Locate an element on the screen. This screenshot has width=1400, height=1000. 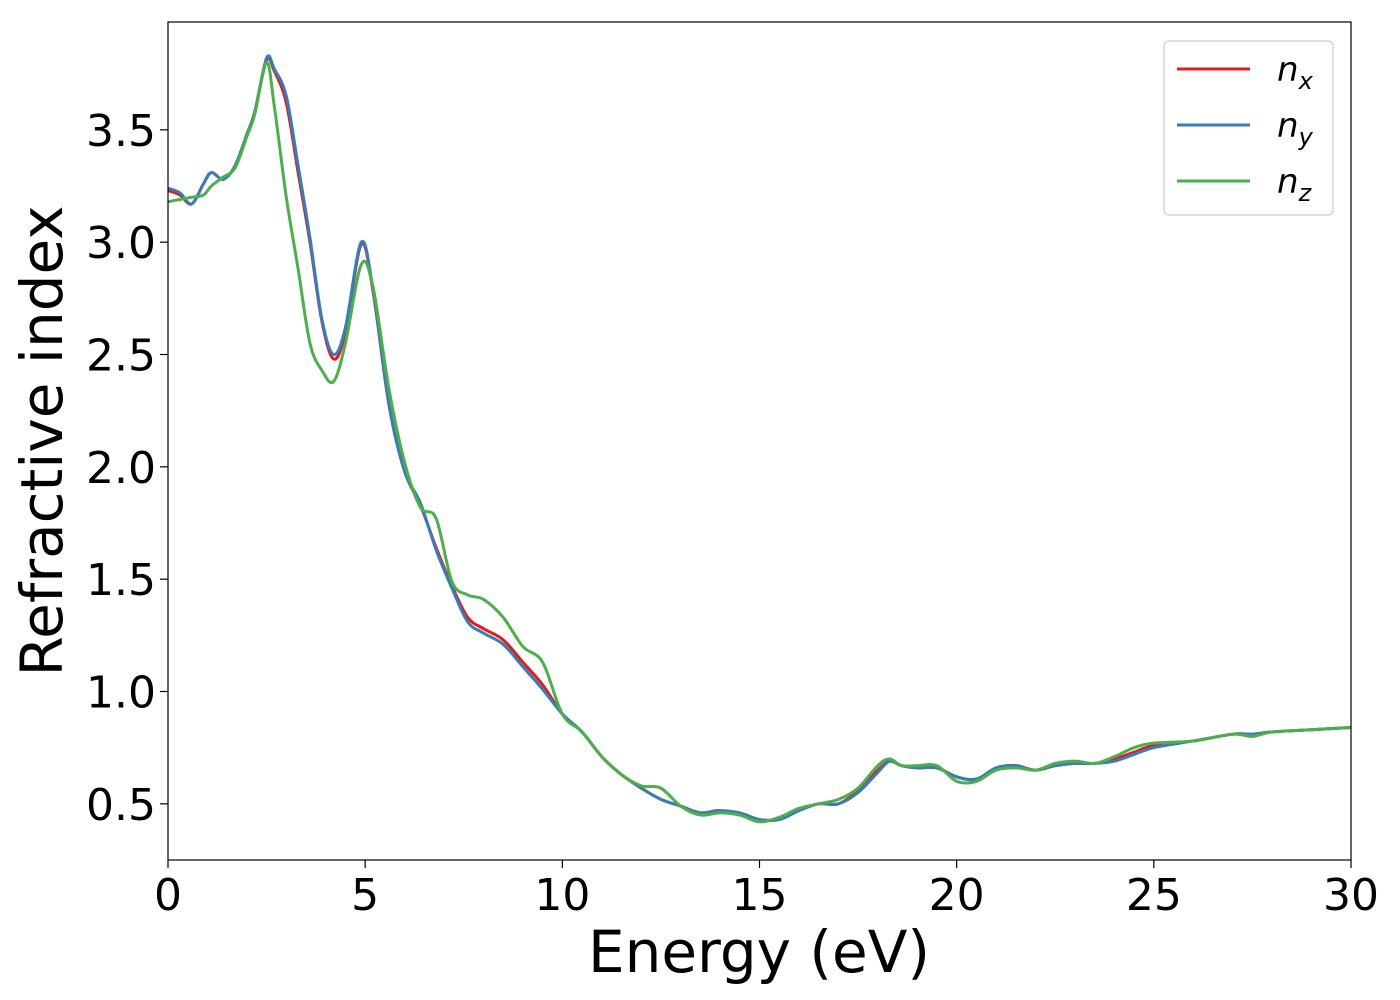
legend-label-y: ny is located at coordinates (1295, 128).